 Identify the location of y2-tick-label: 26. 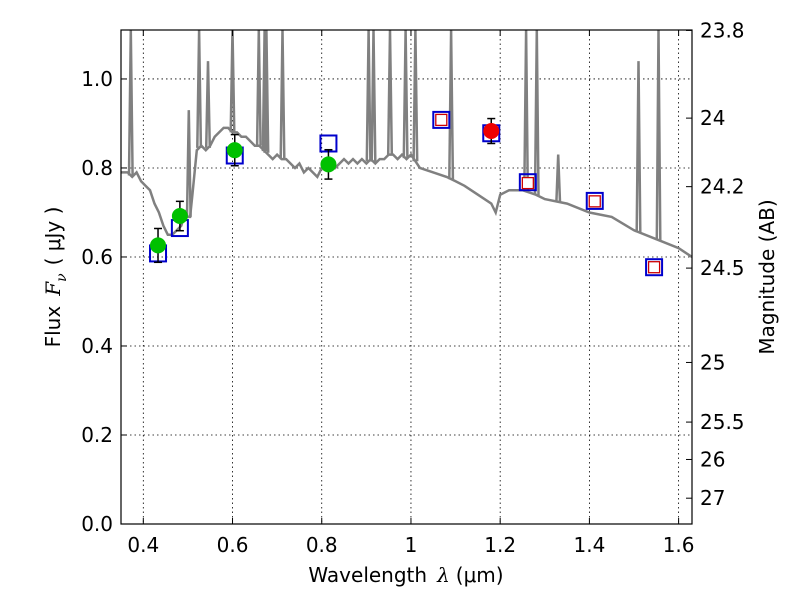
(712, 459).